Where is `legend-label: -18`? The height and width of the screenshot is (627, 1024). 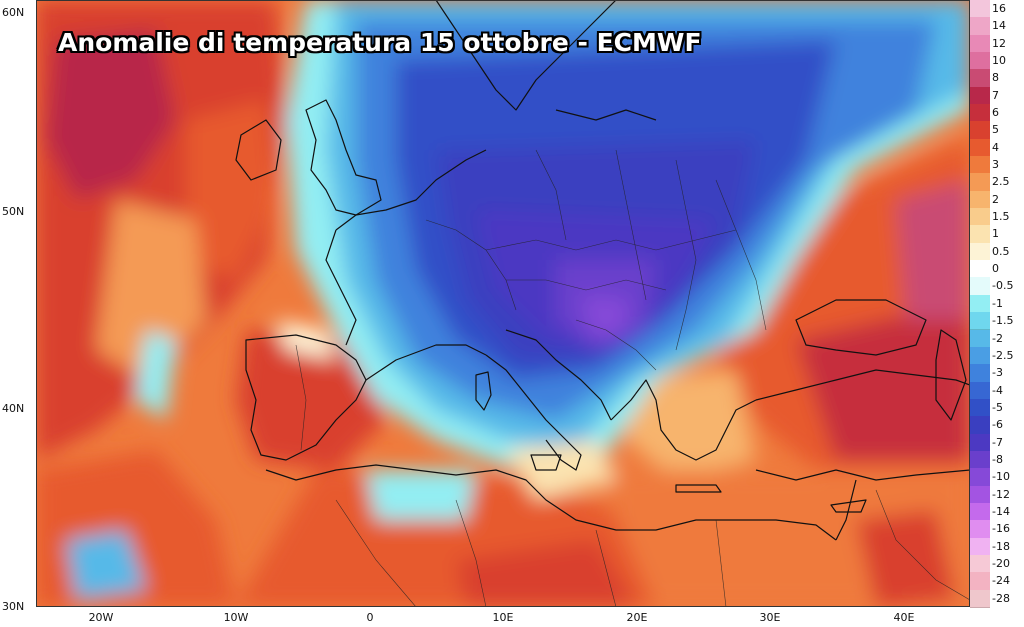 legend-label: -18 is located at coordinates (1001, 546).